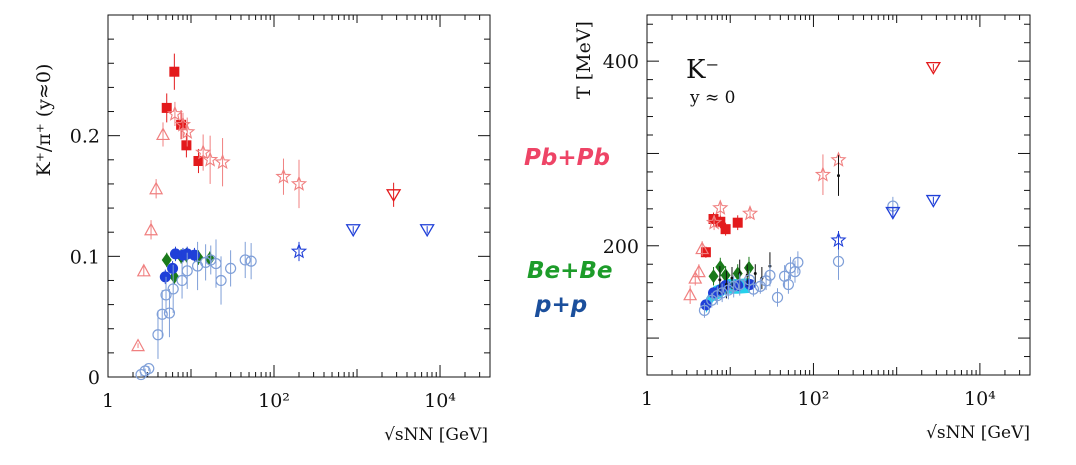 The width and height of the screenshot is (1076, 465). What do you see at coordinates (712, 98) in the screenshot?
I see `right-subtitle: y ≈ 0` at bounding box center [712, 98].